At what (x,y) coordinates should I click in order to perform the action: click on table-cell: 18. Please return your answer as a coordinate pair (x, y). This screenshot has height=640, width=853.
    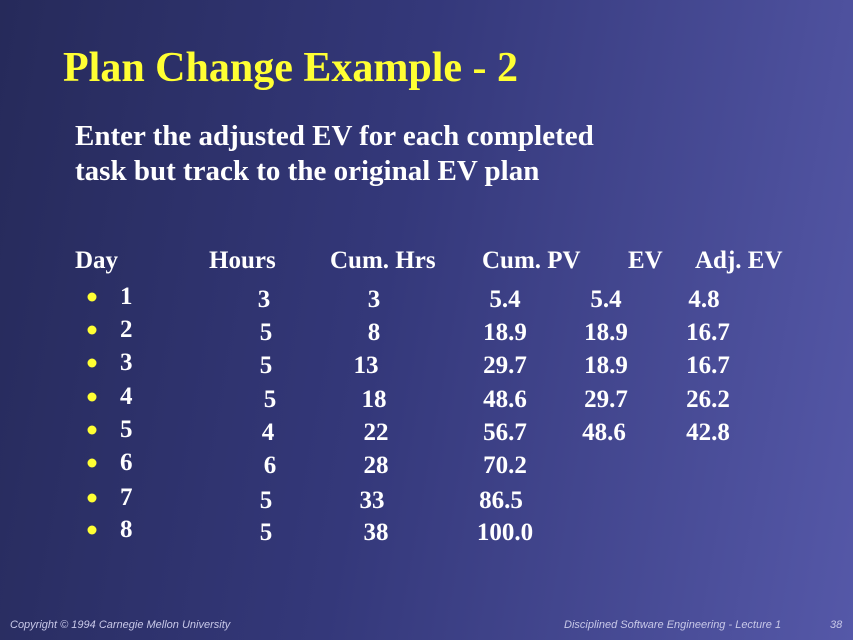
    Looking at the image, I should click on (374, 399).